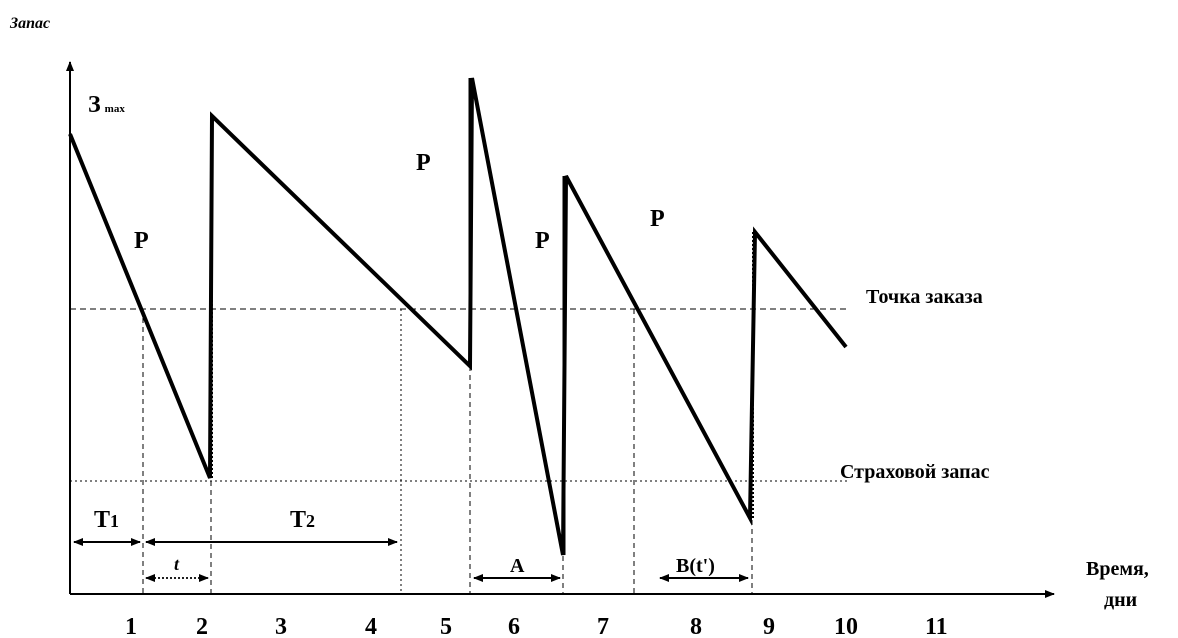 The width and height of the screenshot is (1178, 638). Describe the element at coordinates (936, 626) in the screenshot. I see `tick-11: 11` at that location.